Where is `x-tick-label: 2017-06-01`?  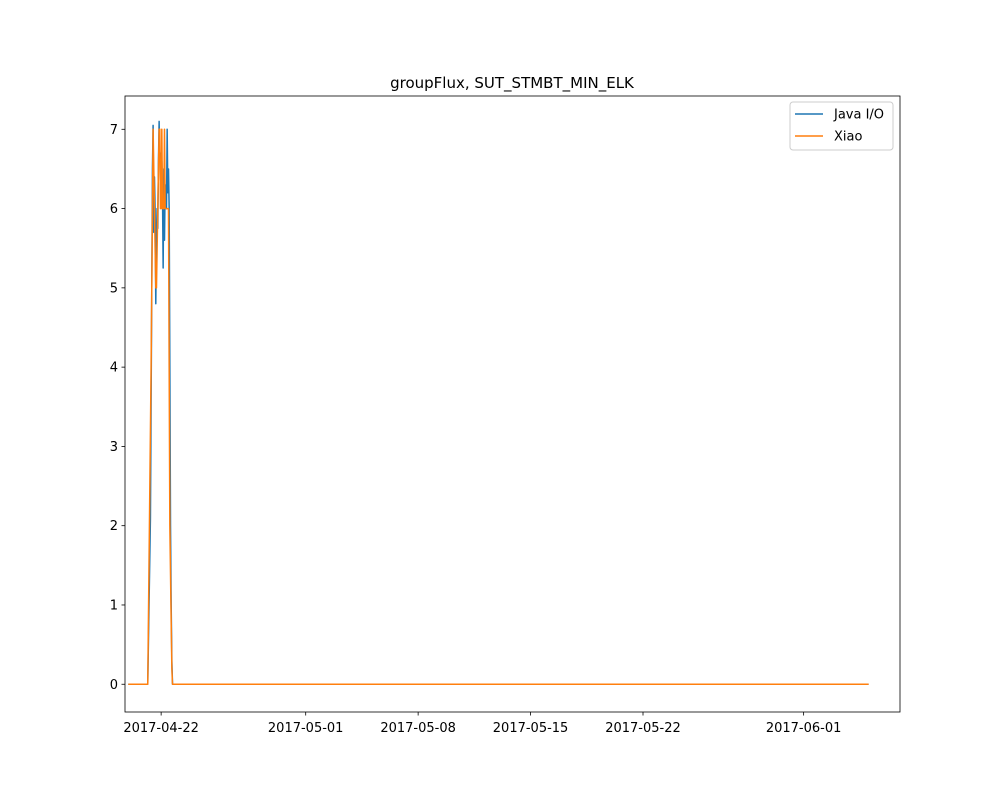 x-tick-label: 2017-06-01 is located at coordinates (804, 728).